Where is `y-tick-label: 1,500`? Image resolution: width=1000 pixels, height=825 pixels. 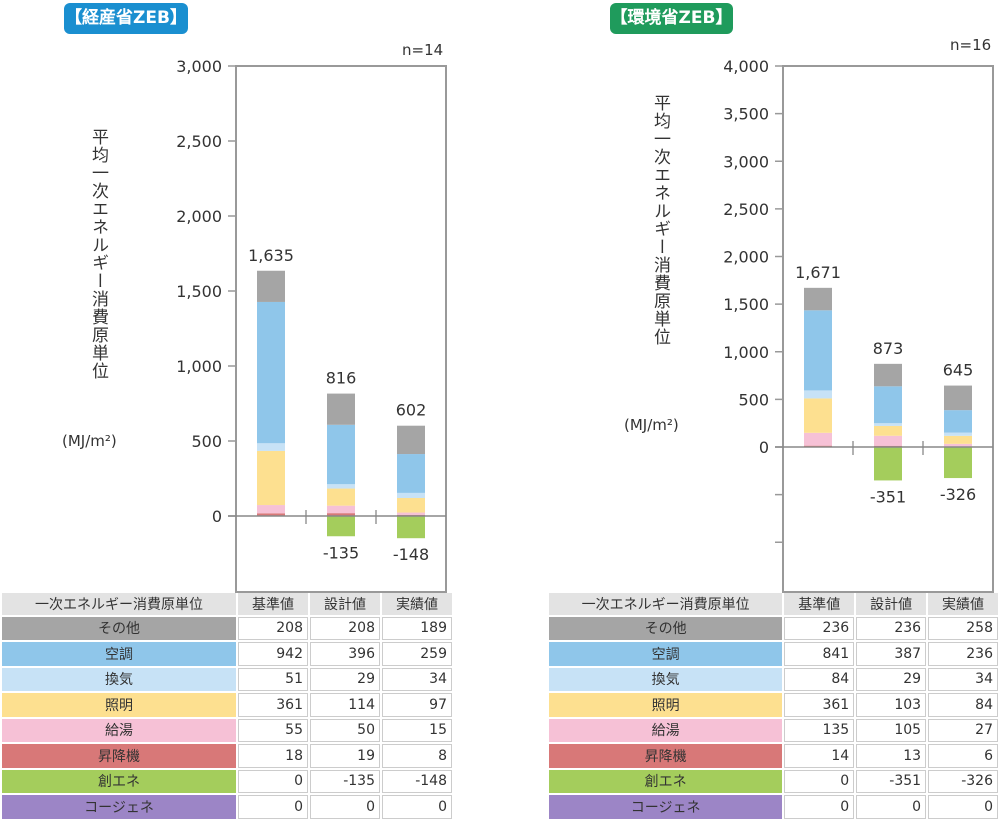
y-tick-label: 1,500 is located at coordinates (746, 304).